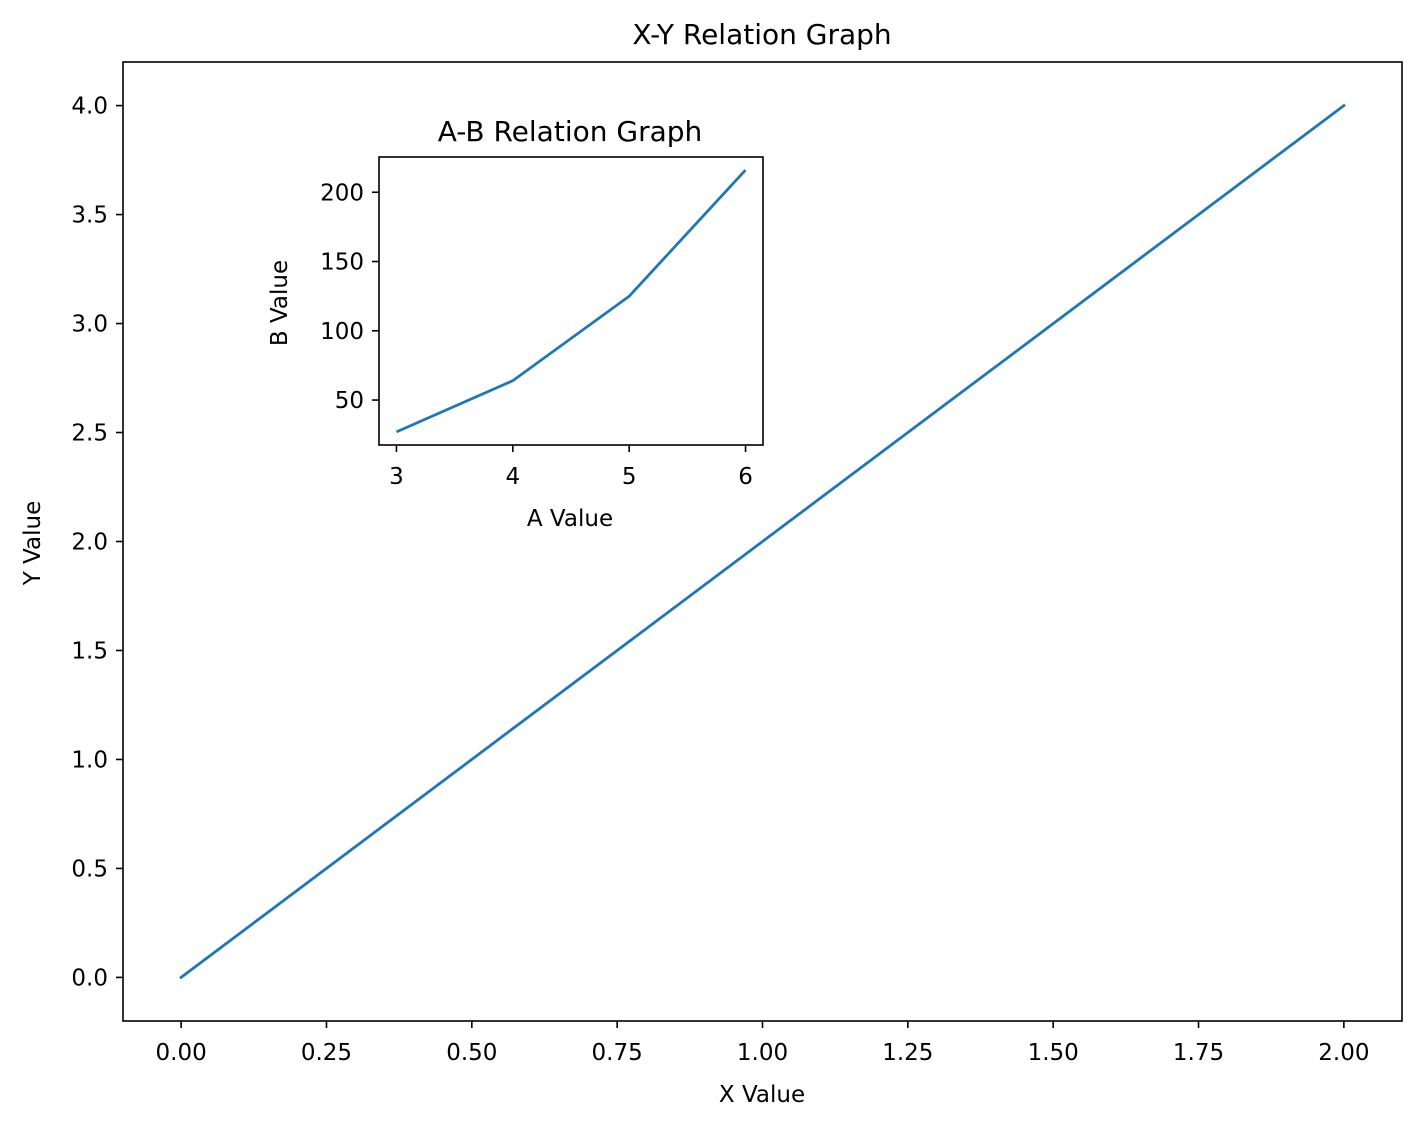 The width and height of the screenshot is (1422, 1129). I want to click on main-x-tick-label: 1.25, so click(907, 1053).